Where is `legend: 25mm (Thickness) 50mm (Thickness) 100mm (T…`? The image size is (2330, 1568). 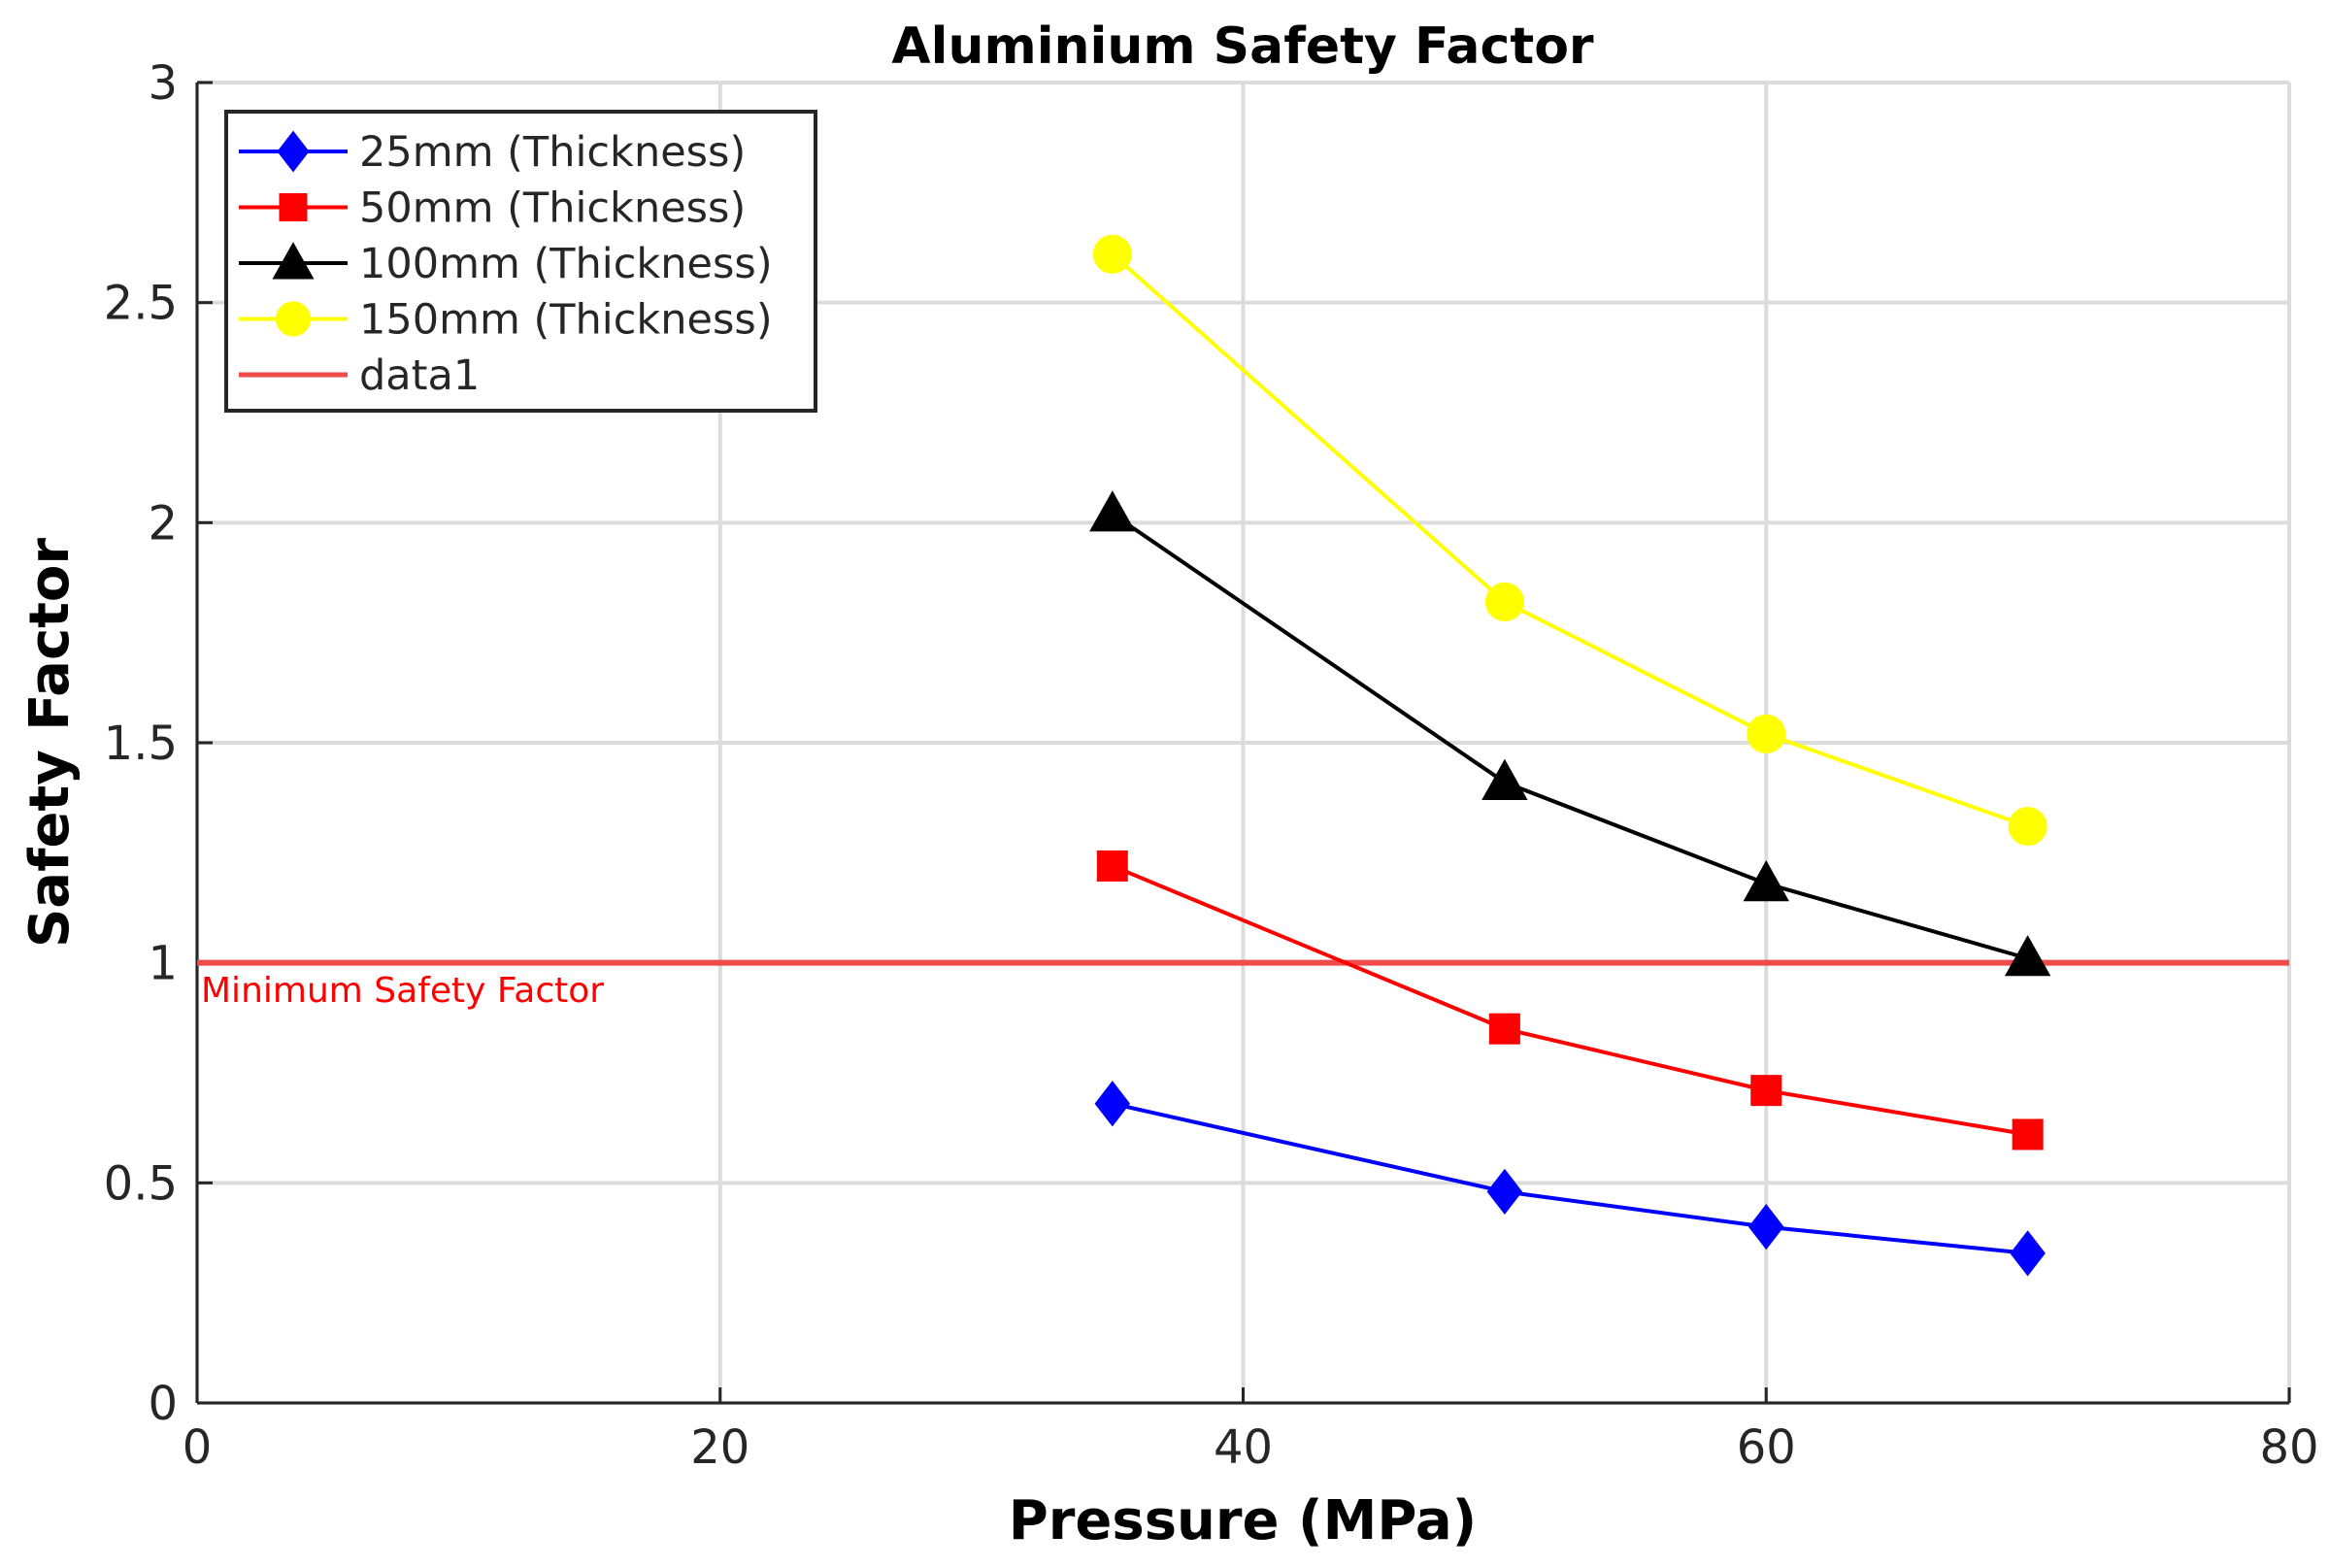 legend: 25mm (Thickness) 50mm (Thickness) 100mm (T… is located at coordinates (520, 261).